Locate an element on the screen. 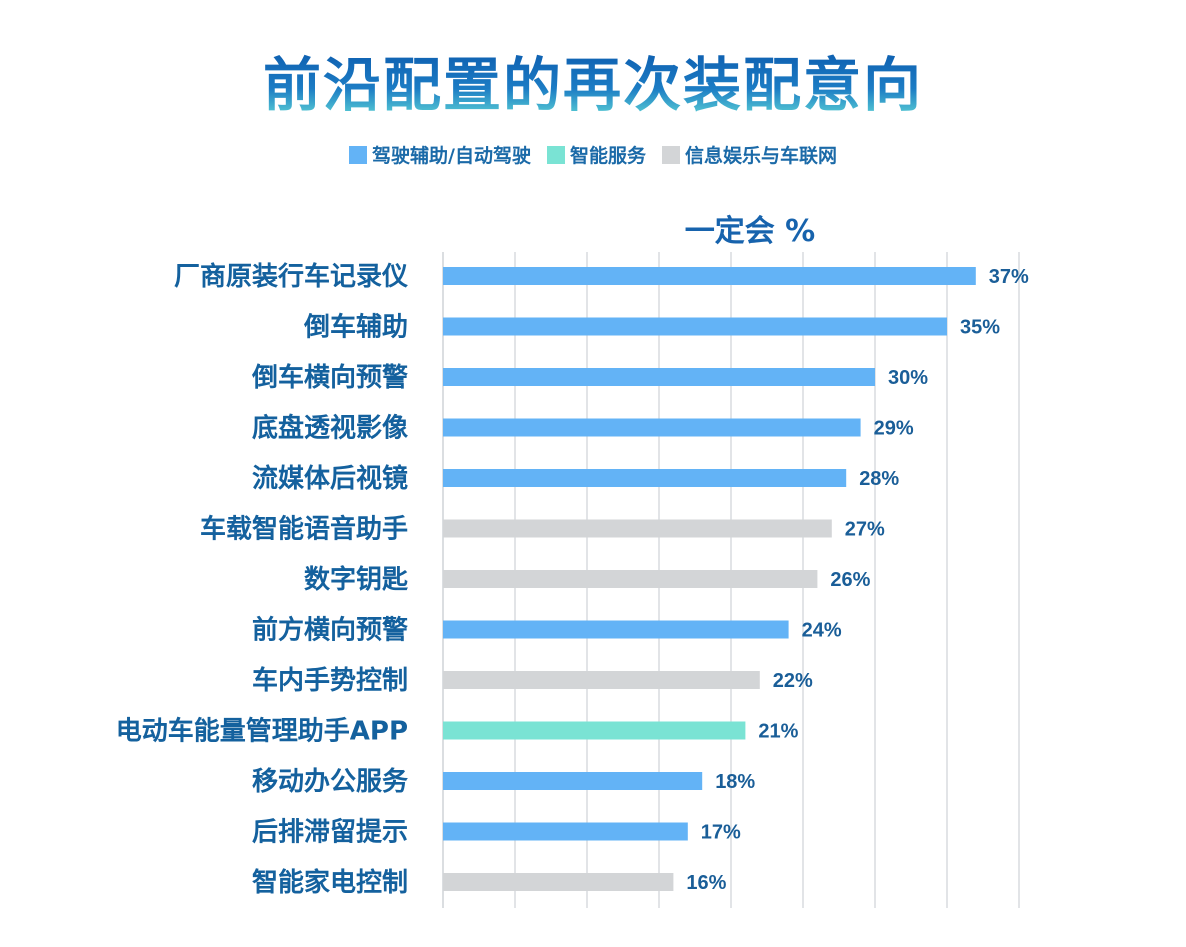 This screenshot has width=1186, height=947. value-label: 17% is located at coordinates (721, 833).